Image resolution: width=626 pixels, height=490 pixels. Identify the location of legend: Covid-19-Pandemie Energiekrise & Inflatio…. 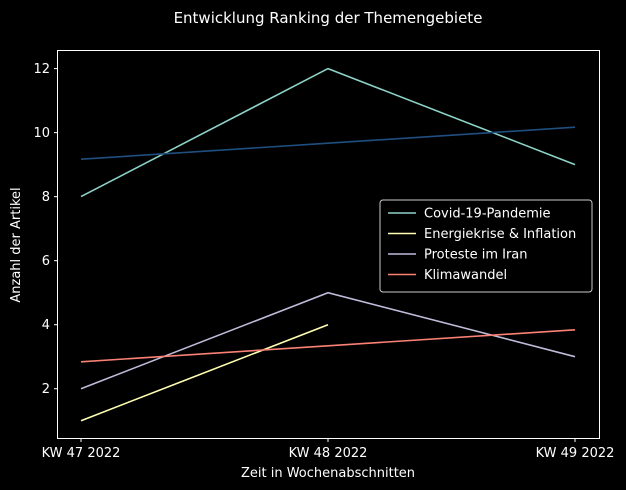
(486, 246).